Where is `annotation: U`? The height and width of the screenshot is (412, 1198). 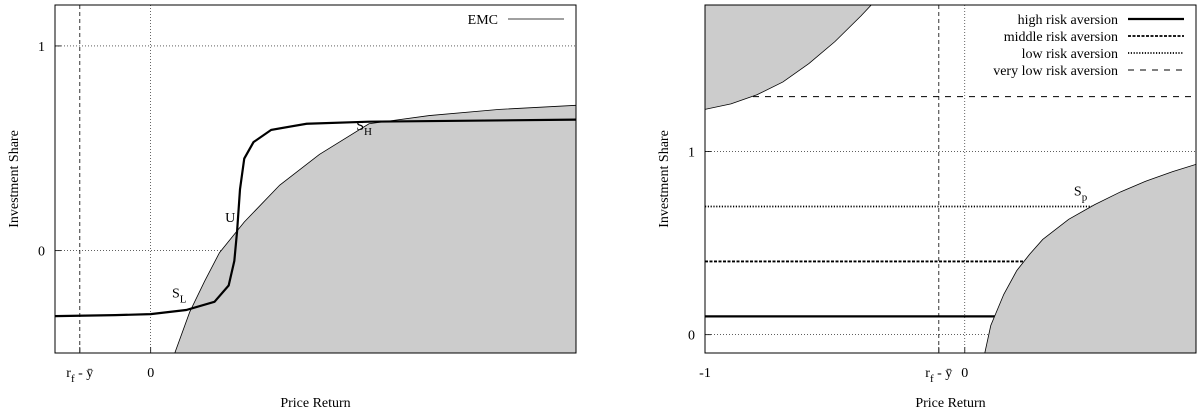
annotation: U is located at coordinates (230, 218).